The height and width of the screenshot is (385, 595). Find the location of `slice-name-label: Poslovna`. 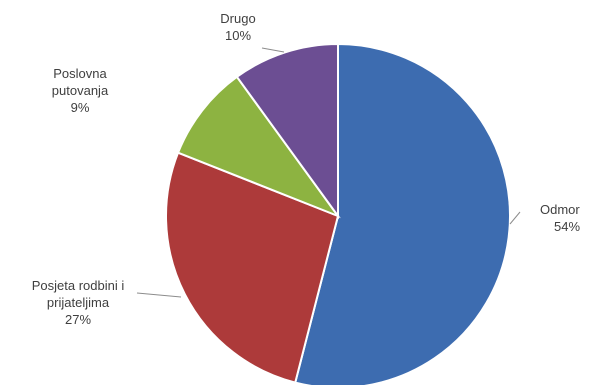

slice-name-label: Poslovna is located at coordinates (80, 73).